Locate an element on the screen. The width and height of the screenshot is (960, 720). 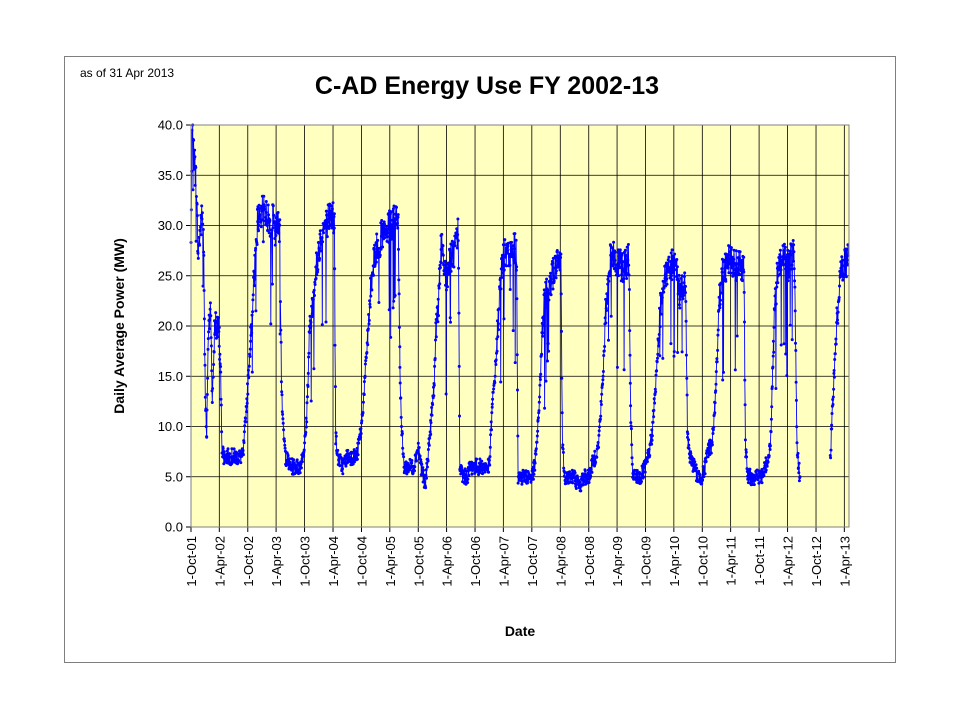
x-axis-title: Date is located at coordinates (520, 631).